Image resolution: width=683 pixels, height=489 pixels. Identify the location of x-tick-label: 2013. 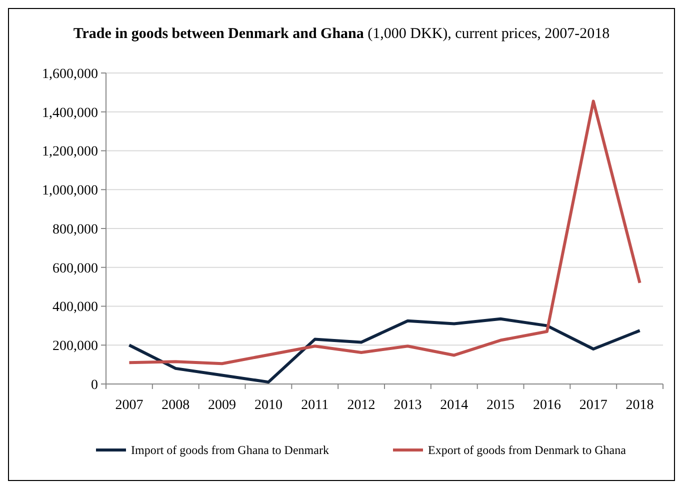
(408, 405).